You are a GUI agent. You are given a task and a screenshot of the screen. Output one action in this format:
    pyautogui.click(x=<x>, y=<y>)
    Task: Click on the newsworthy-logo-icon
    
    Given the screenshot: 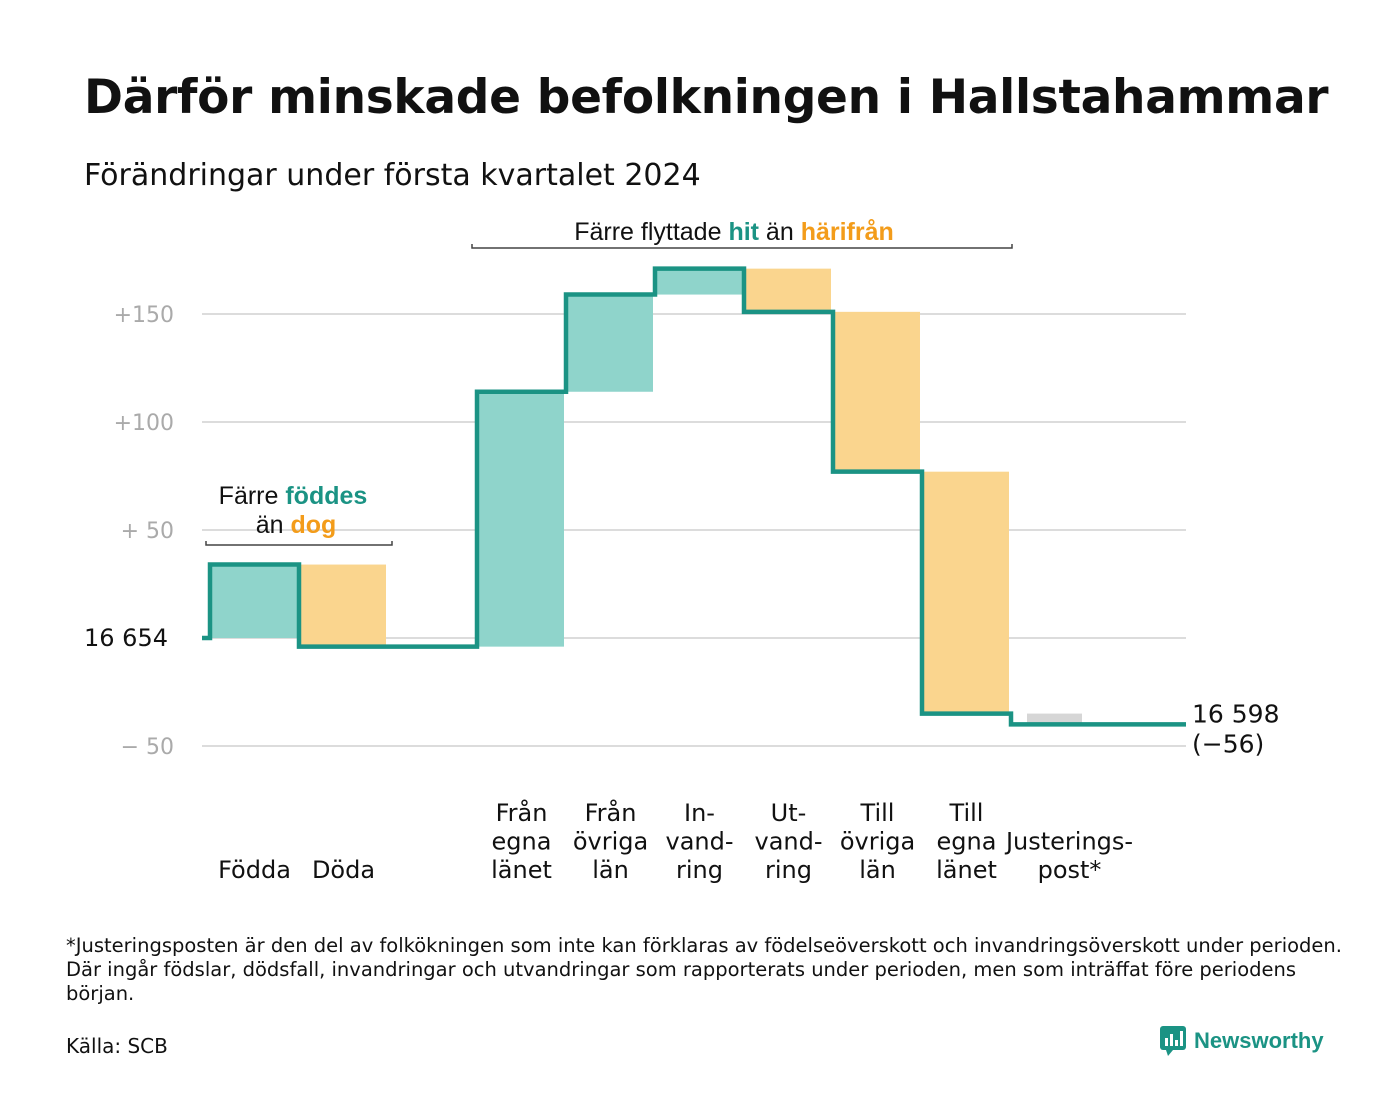 What is the action you would take?
    pyautogui.click(x=1173, y=1041)
    